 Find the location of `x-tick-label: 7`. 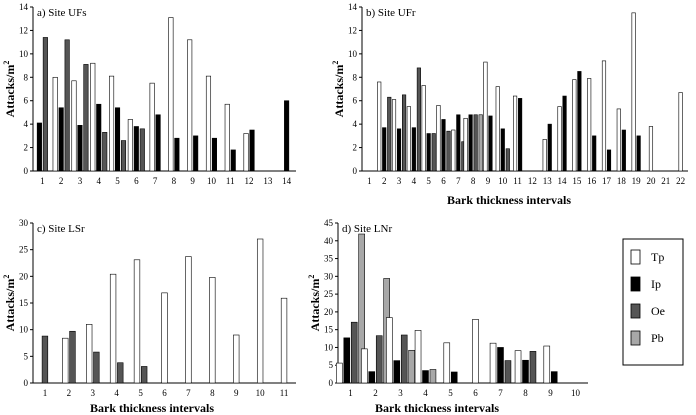

x-tick-label: 7 is located at coordinates (500, 393).